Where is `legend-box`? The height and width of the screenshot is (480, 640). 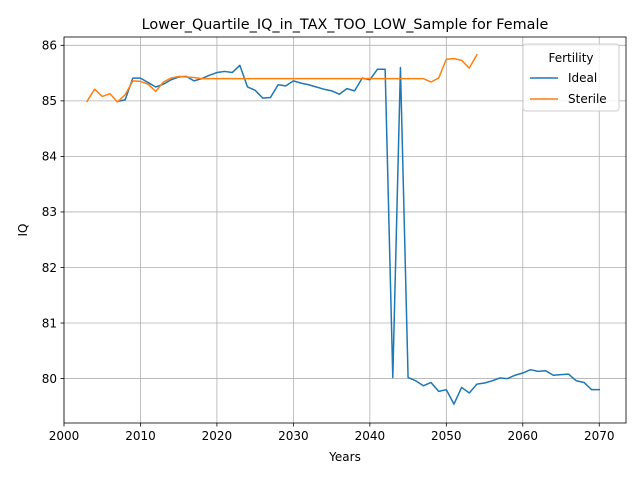
legend-box is located at coordinates (571, 77).